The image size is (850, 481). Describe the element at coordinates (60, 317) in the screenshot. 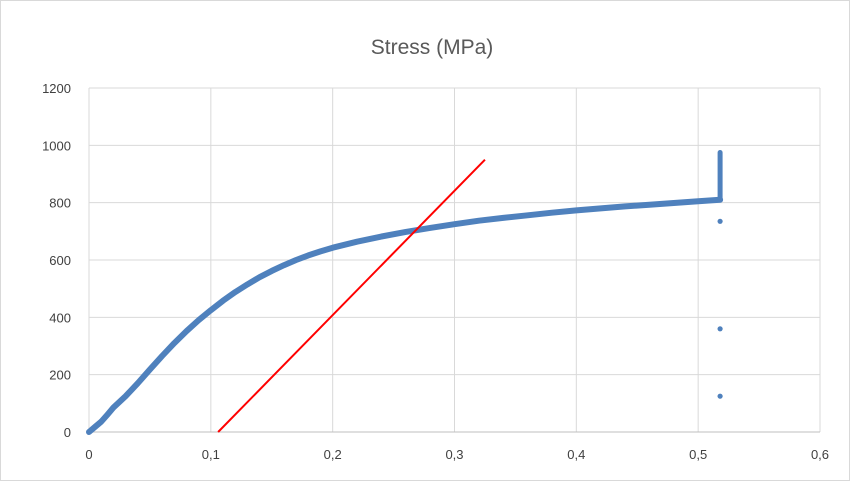

I see `y-tick-label: 400` at that location.